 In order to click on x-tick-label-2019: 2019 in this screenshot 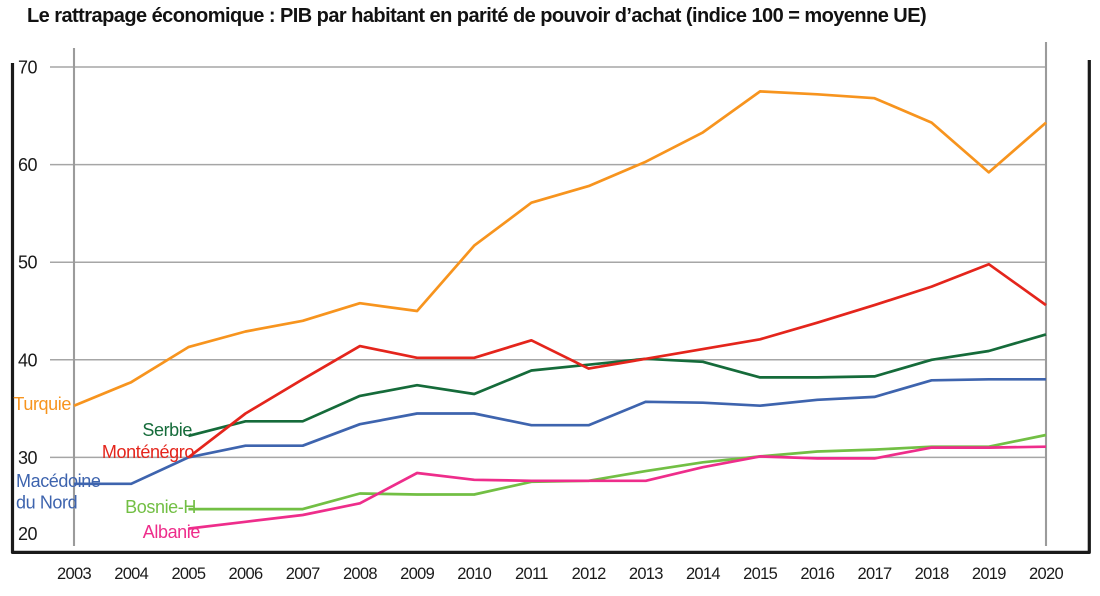, I will do `click(989, 574)`.